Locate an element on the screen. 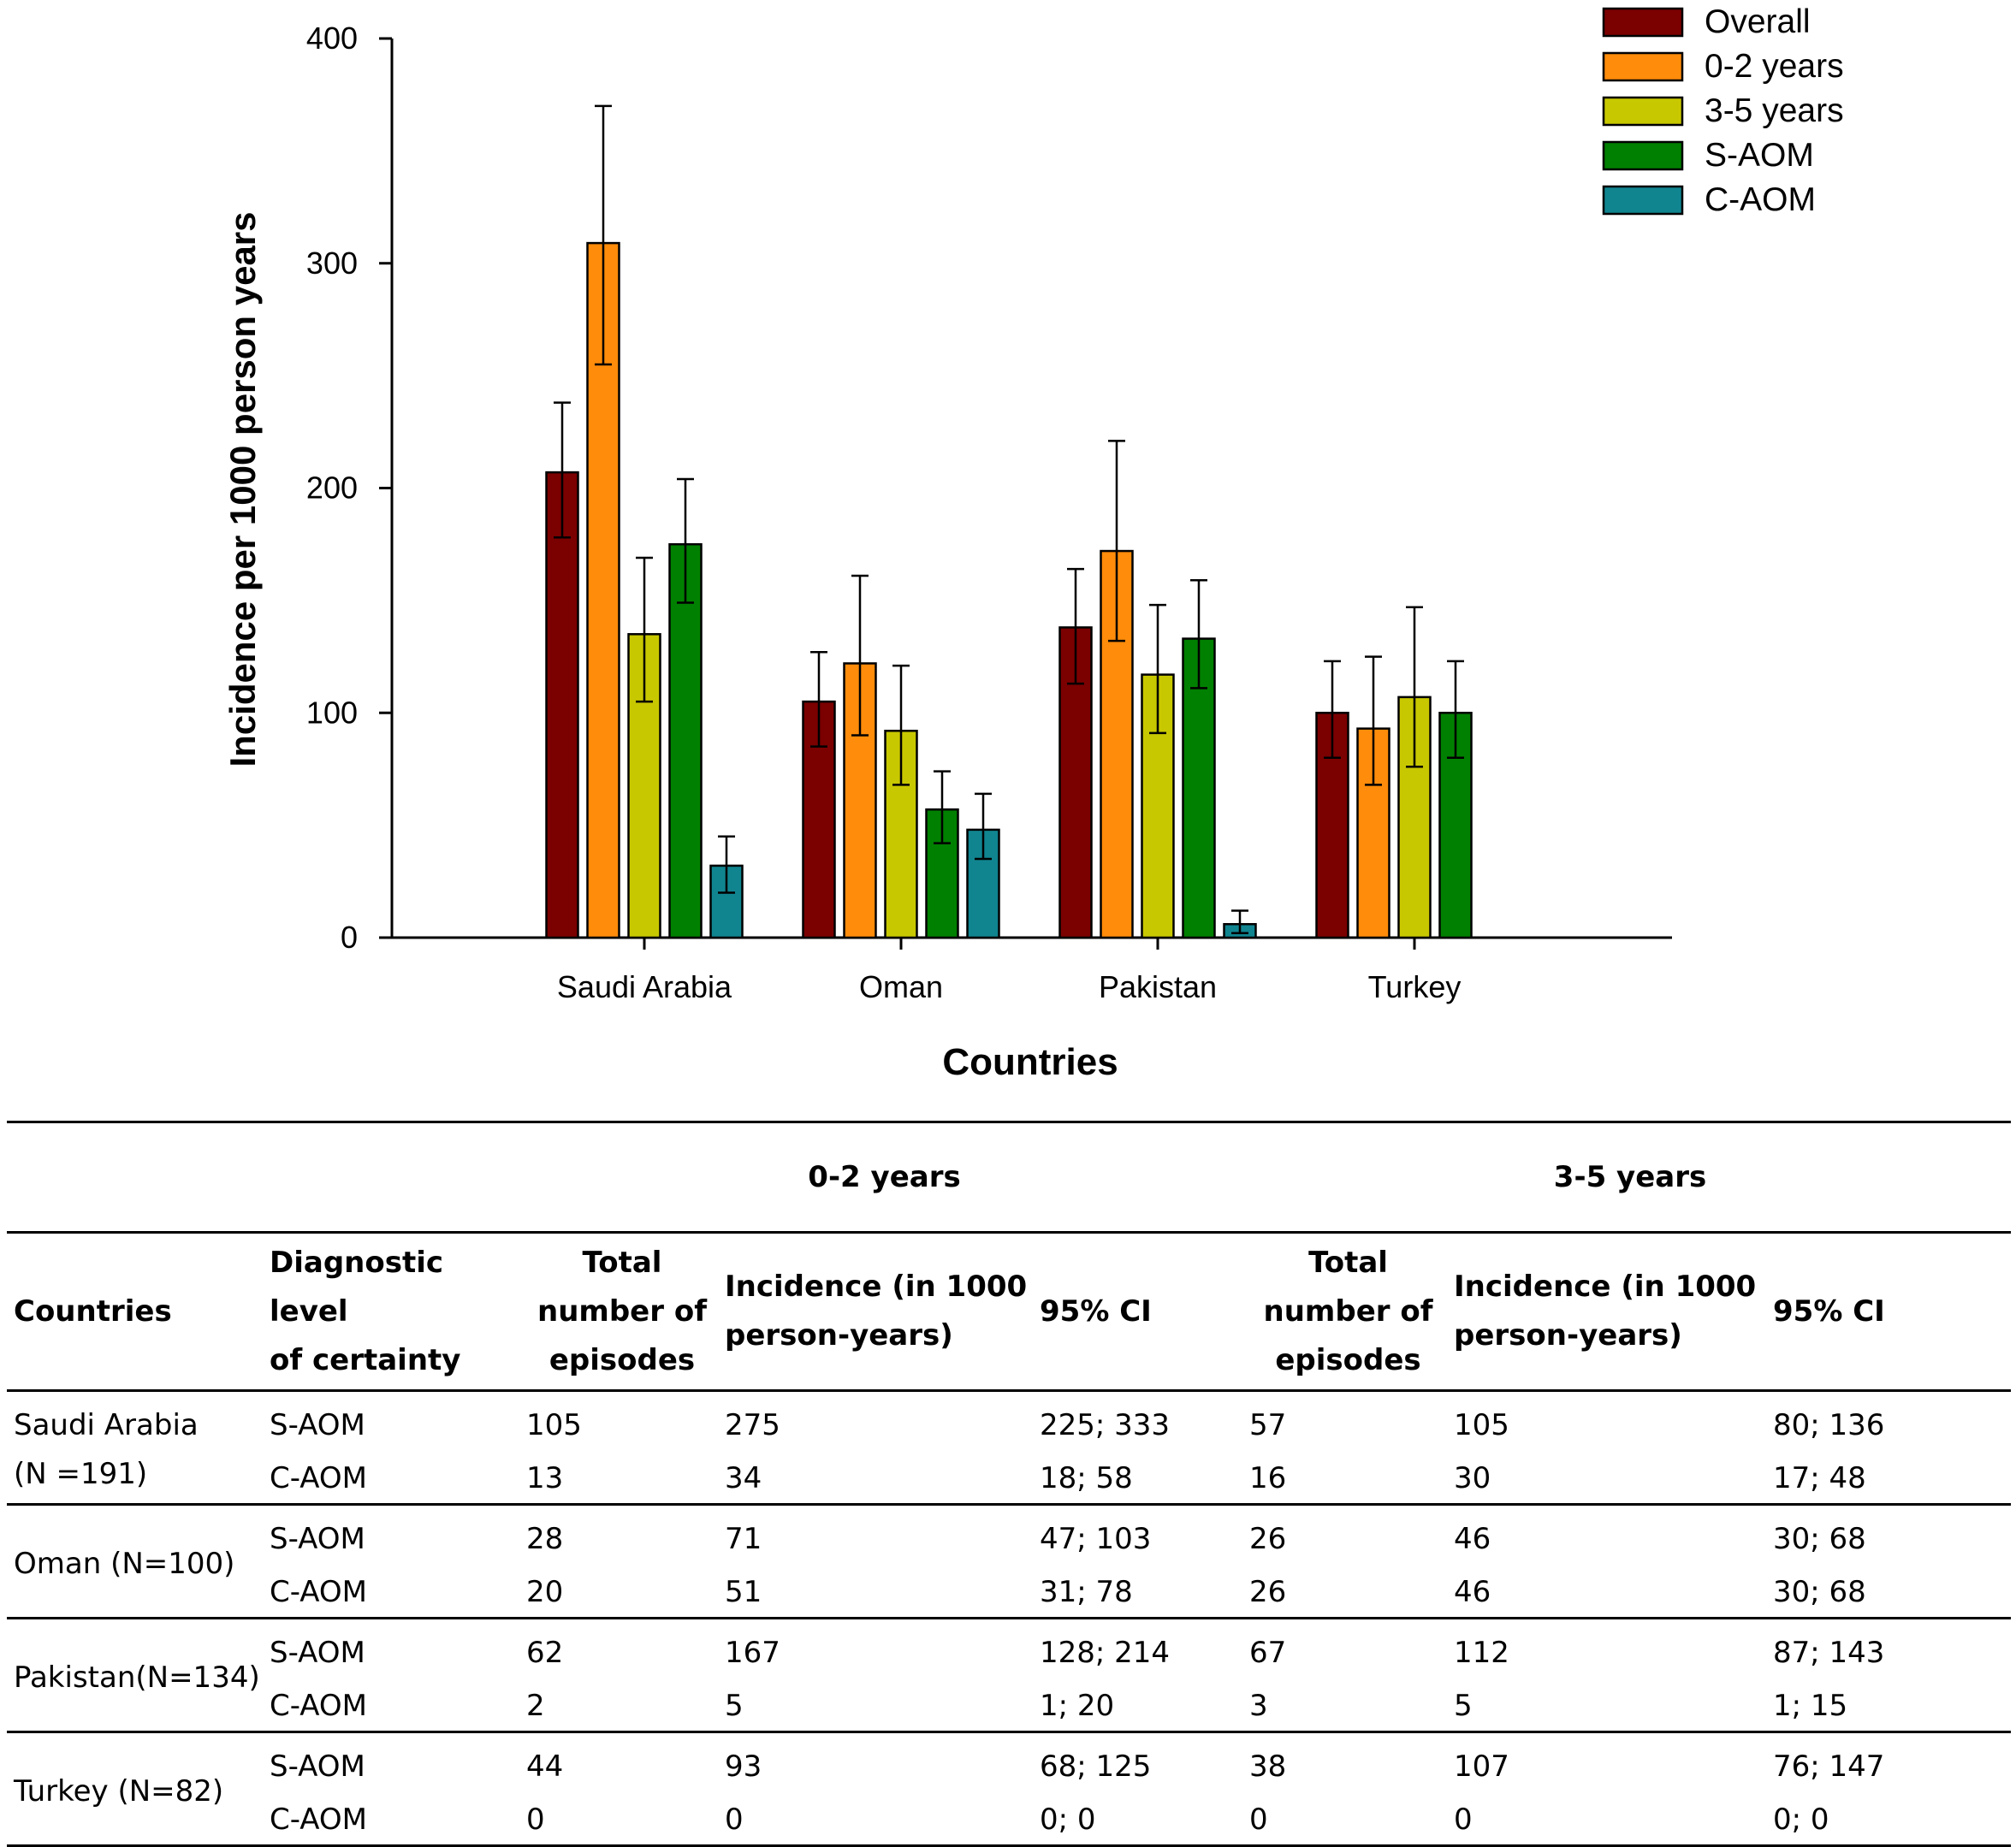 The height and width of the screenshot is (1847, 2016). ci-cell: 80; 136 is located at coordinates (1829, 1425).